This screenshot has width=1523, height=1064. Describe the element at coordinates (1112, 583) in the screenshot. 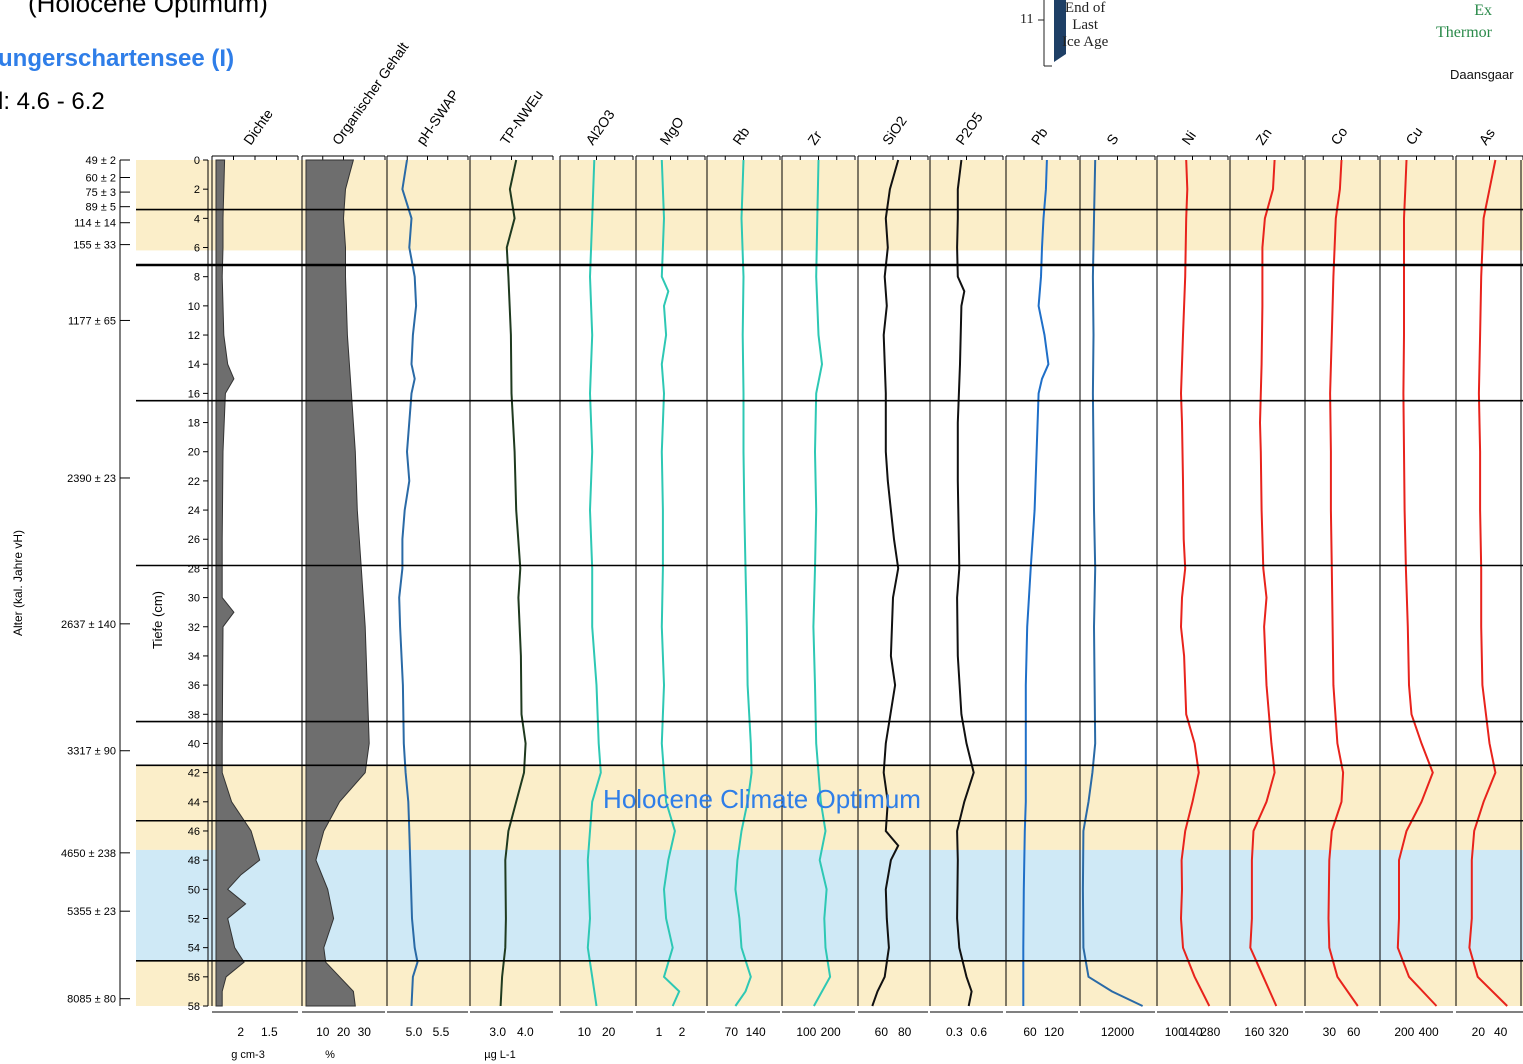

I see `series-line-s` at that location.